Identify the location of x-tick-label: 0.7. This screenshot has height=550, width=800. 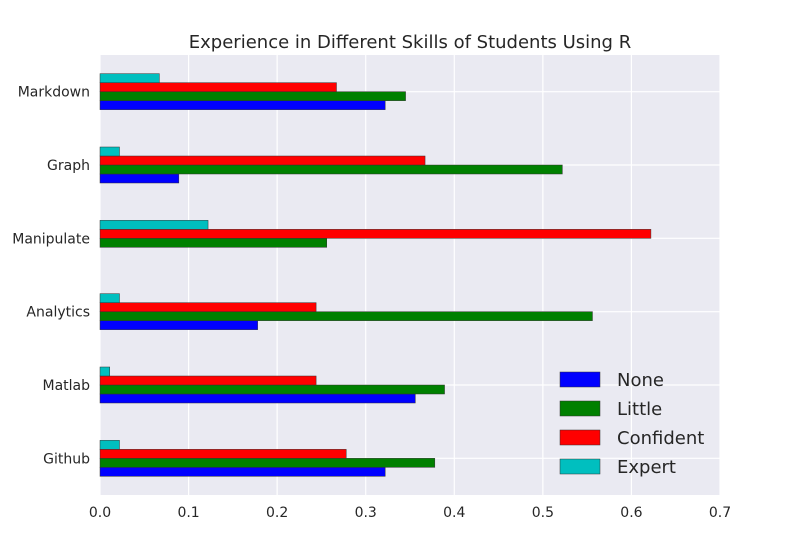
(720, 513).